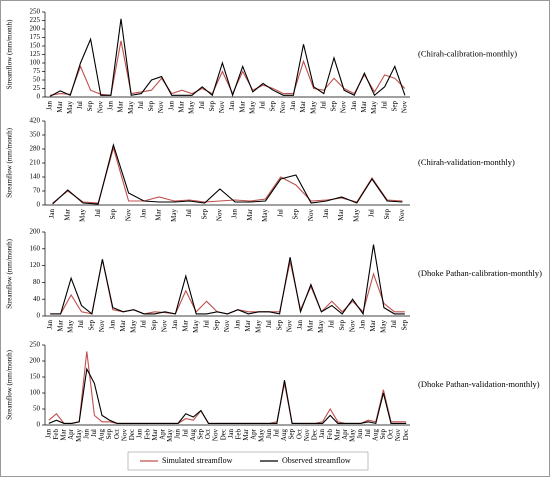 The height and width of the screenshot is (477, 550). What do you see at coordinates (479, 384) in the screenshot?
I see `chart-title: (Dhoke Pathan-validation-monthly)` at bounding box center [479, 384].